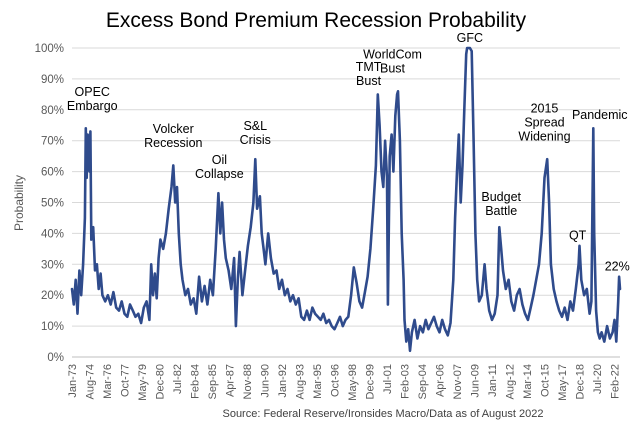 The height and width of the screenshot is (430, 633). What do you see at coordinates (388, 379) in the screenshot?
I see `x-tick-label: Jul-01` at bounding box center [388, 379].